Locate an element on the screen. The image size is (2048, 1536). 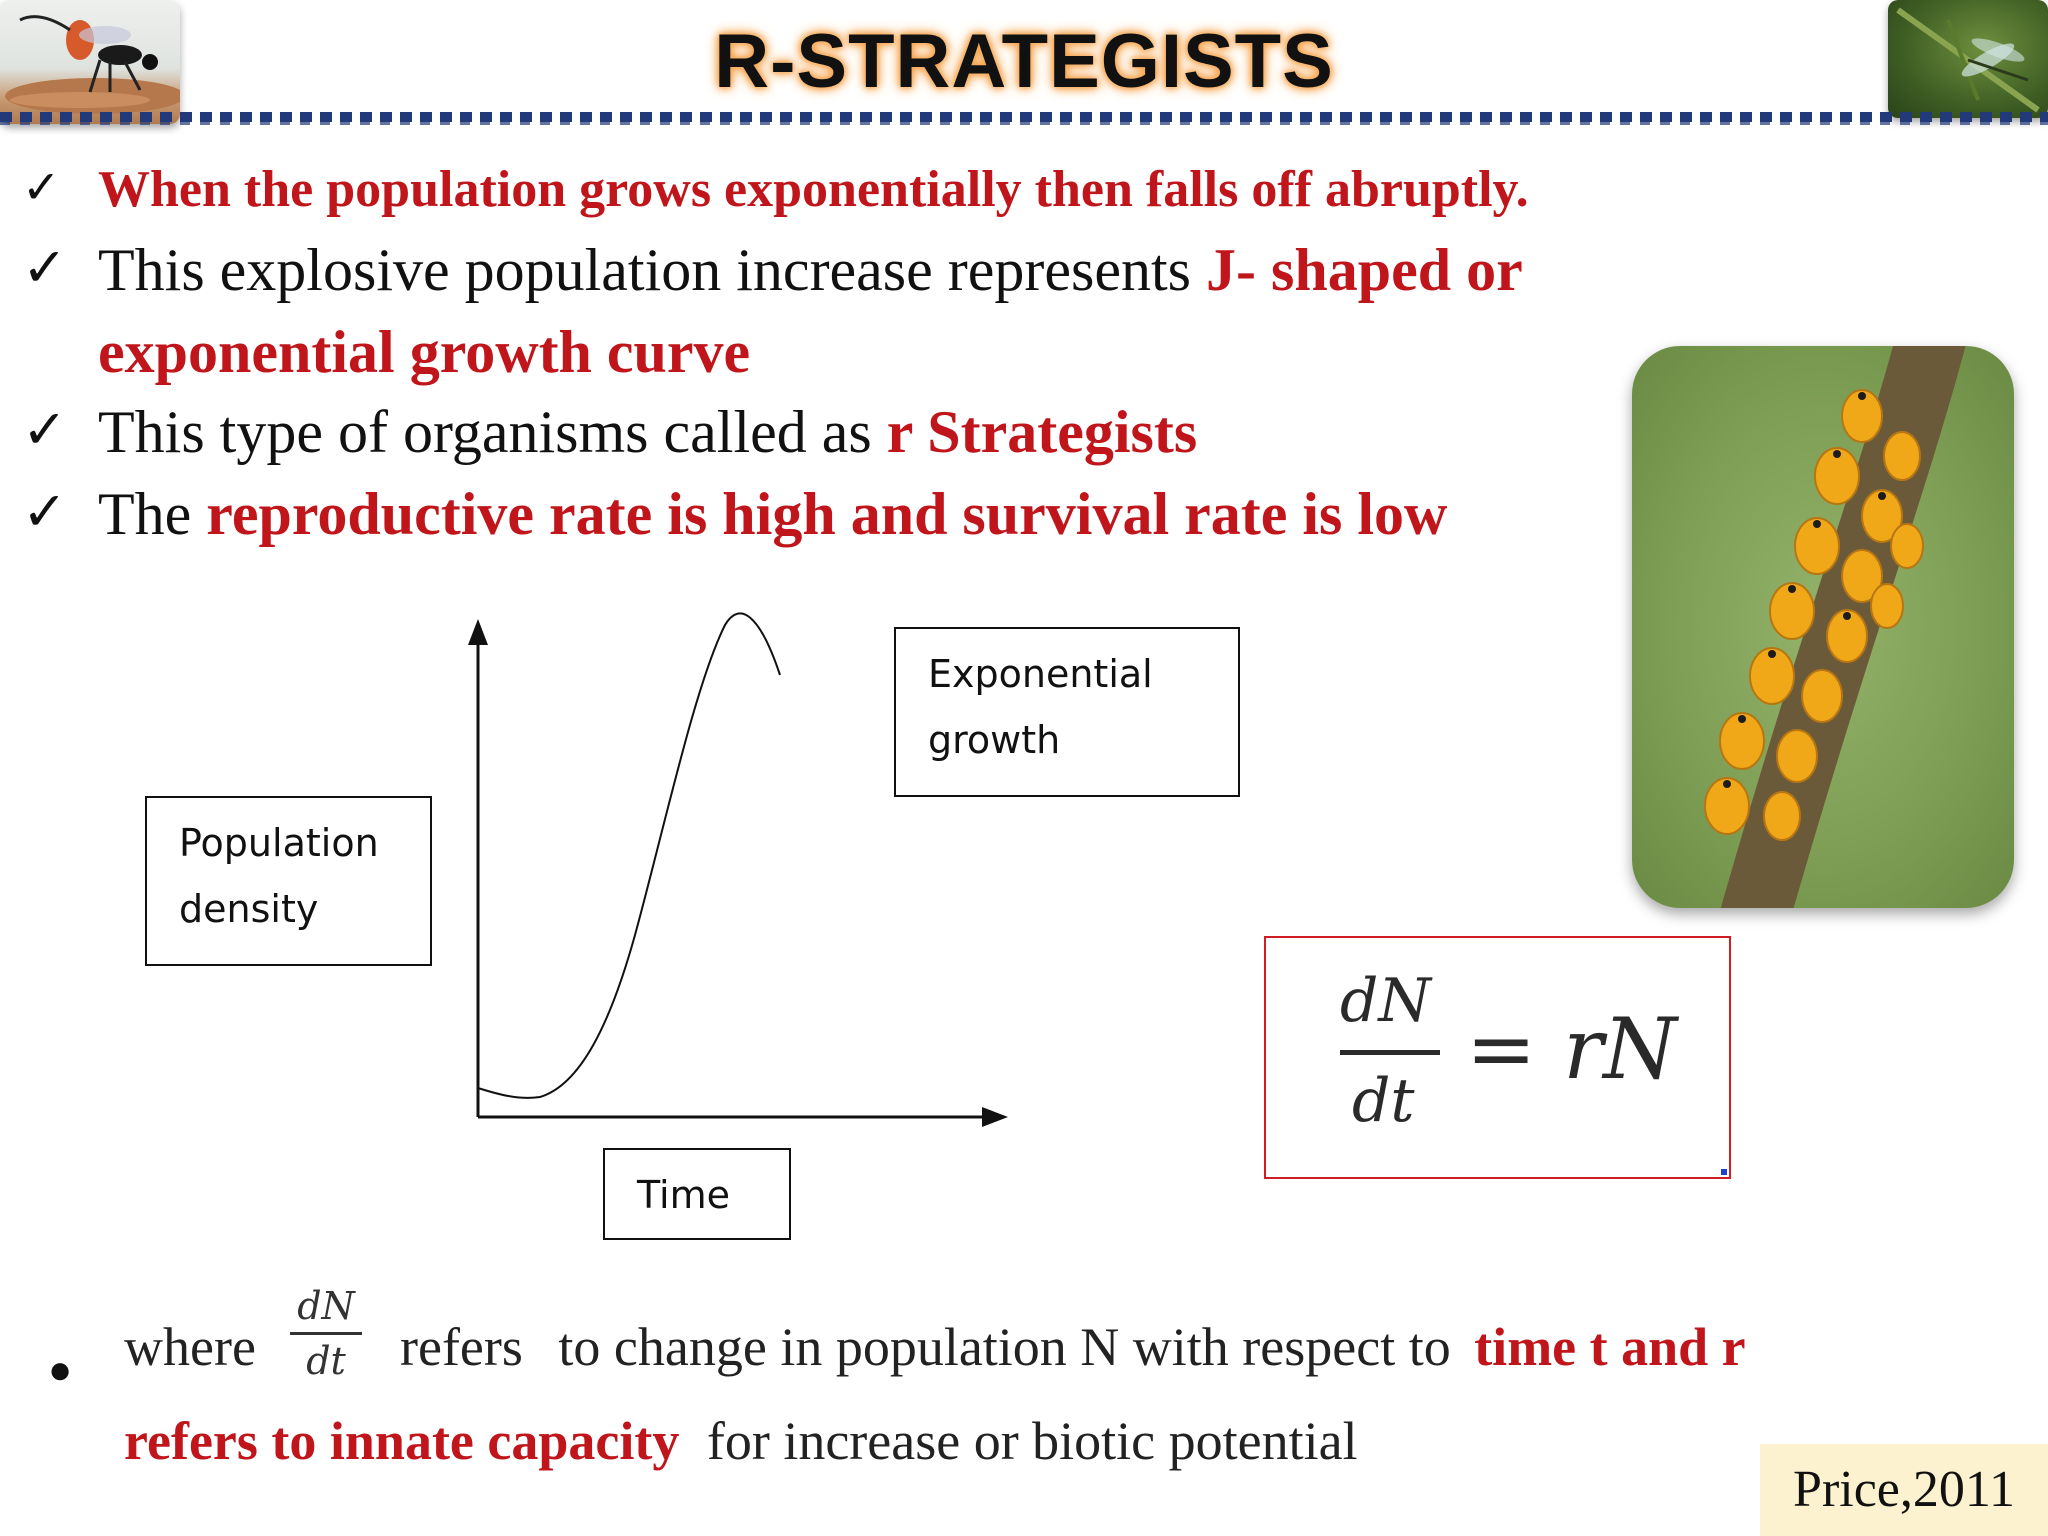
y-axis-arrow-icon is located at coordinates (478, 632).